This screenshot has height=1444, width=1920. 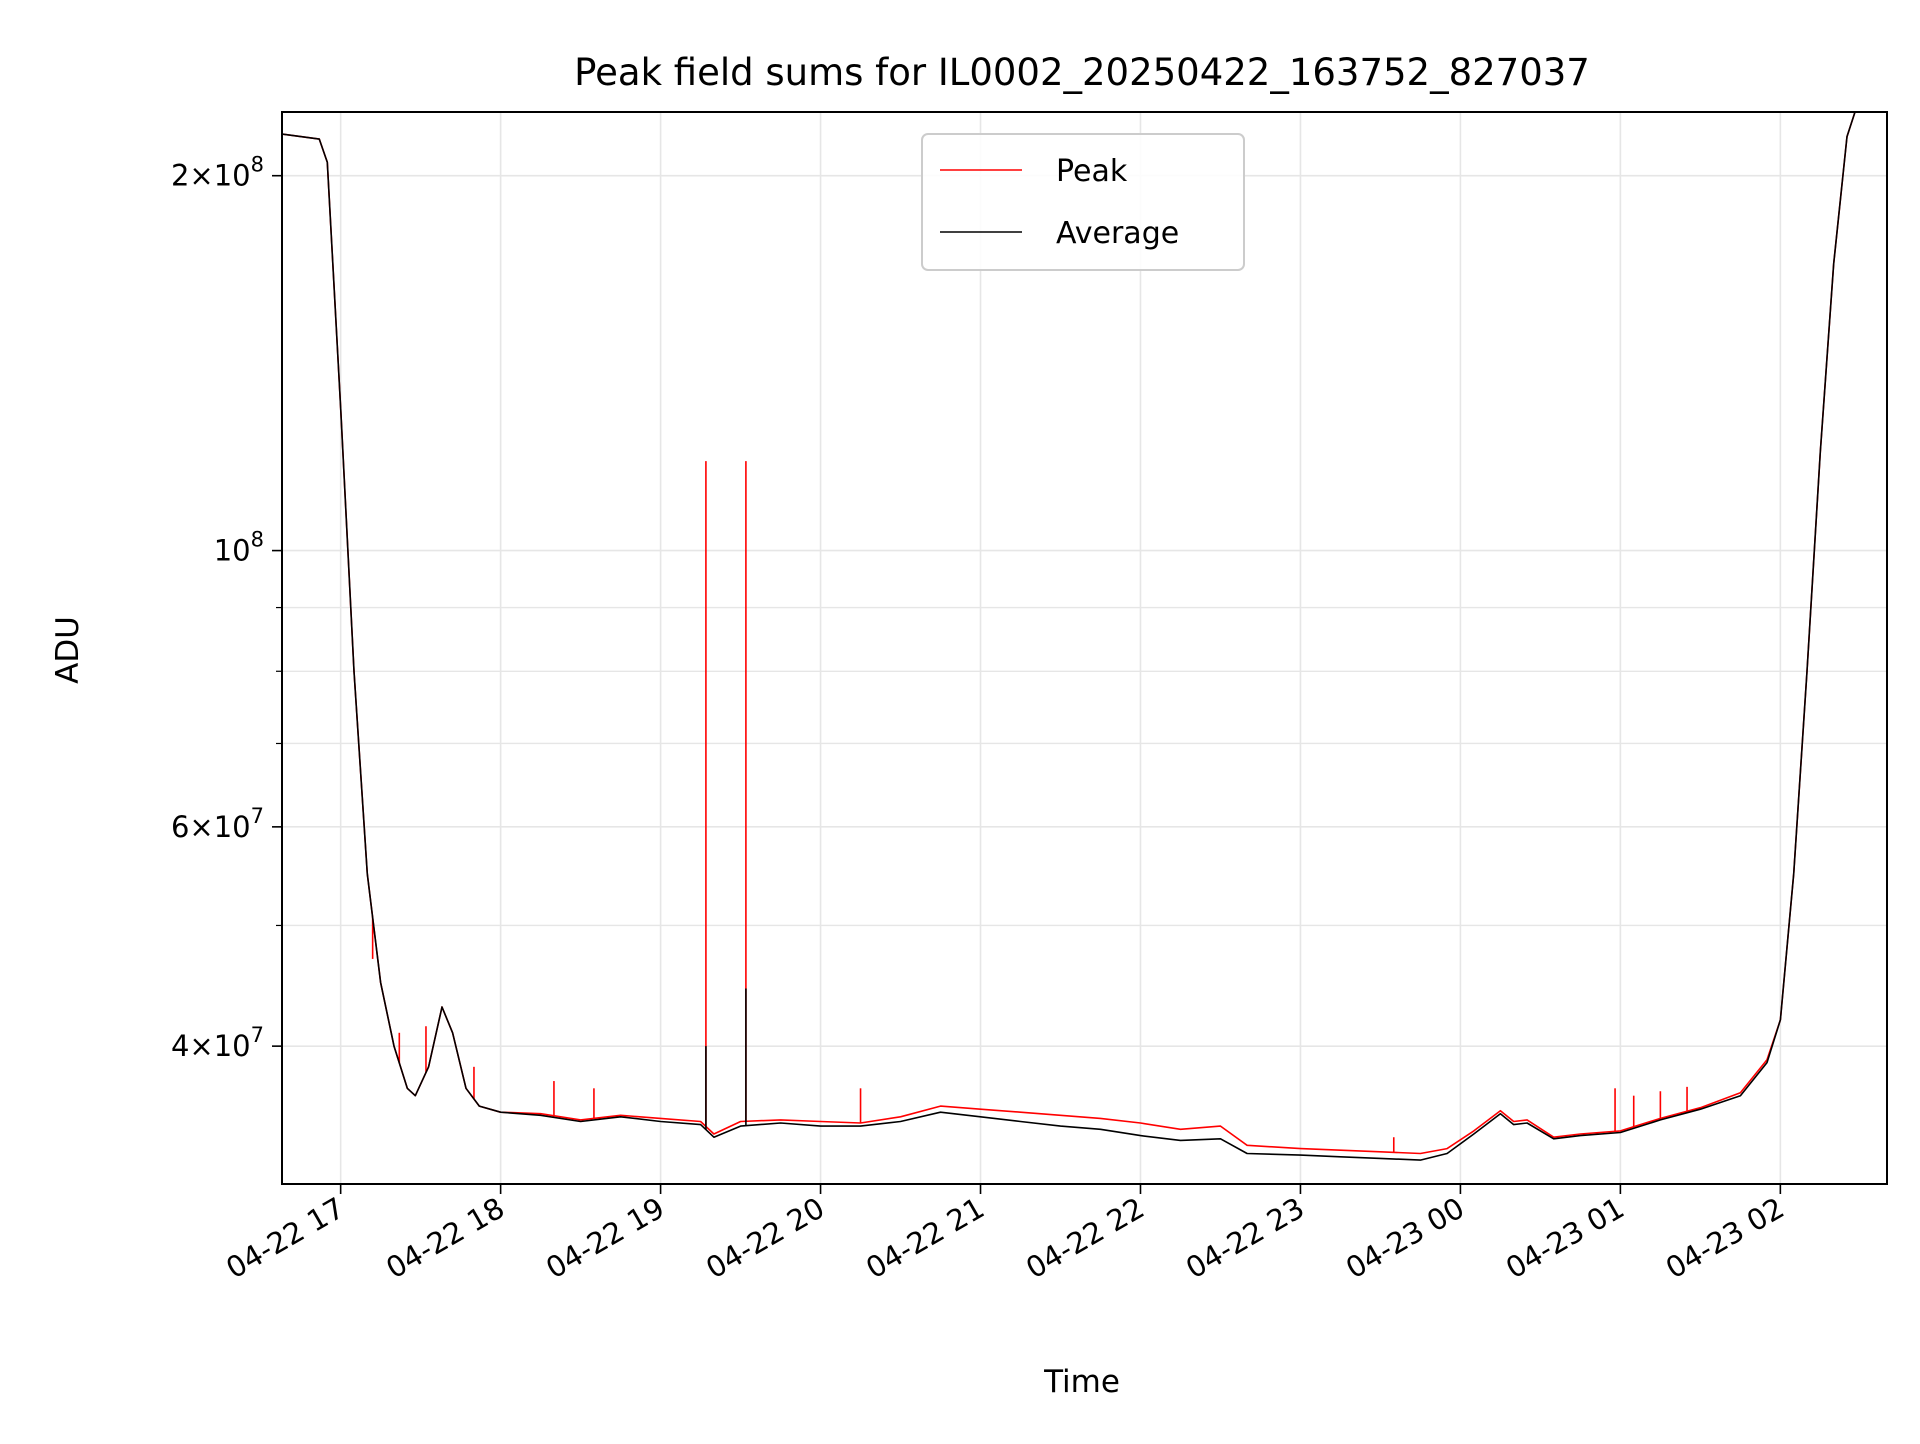 What do you see at coordinates (217, 1043) in the screenshot?
I see `y-tick-label: 4×107` at bounding box center [217, 1043].